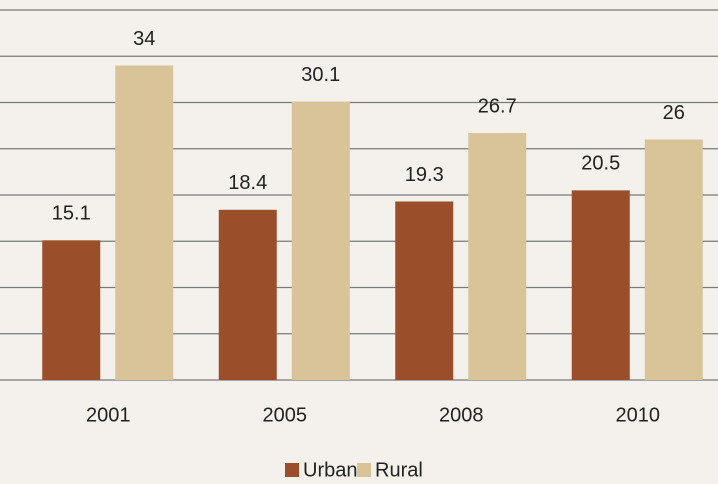 The image size is (718, 484). I want to click on data-label: 18.4, so click(247, 183).